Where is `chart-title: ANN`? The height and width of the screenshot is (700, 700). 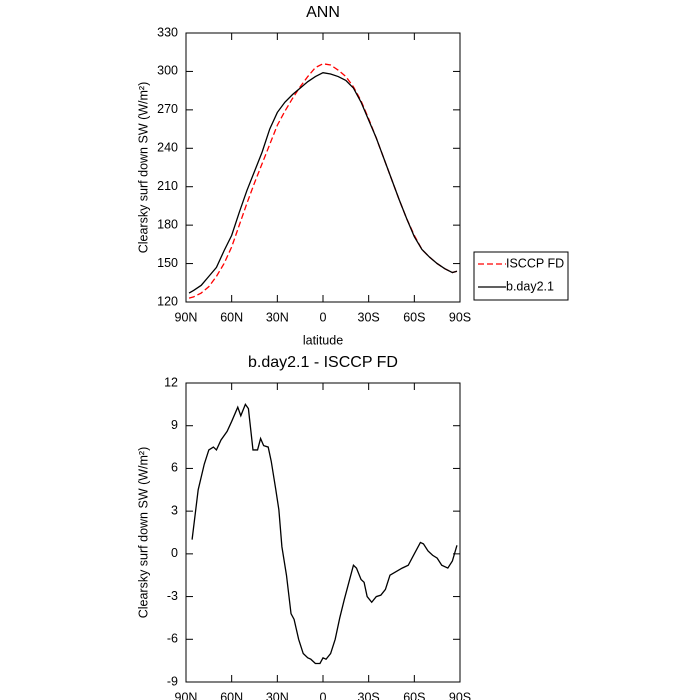
chart-title: ANN is located at coordinates (323, 12).